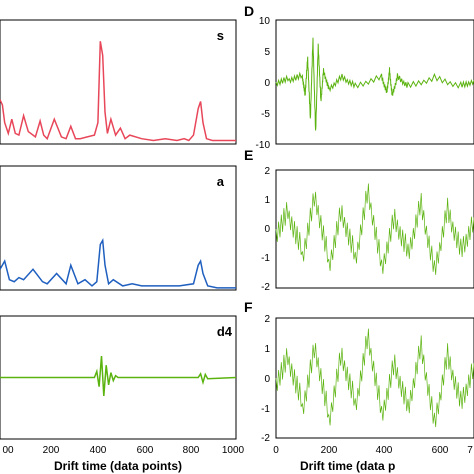 The image size is (474, 474). I want to click on series-line-F, so click(374, 378).